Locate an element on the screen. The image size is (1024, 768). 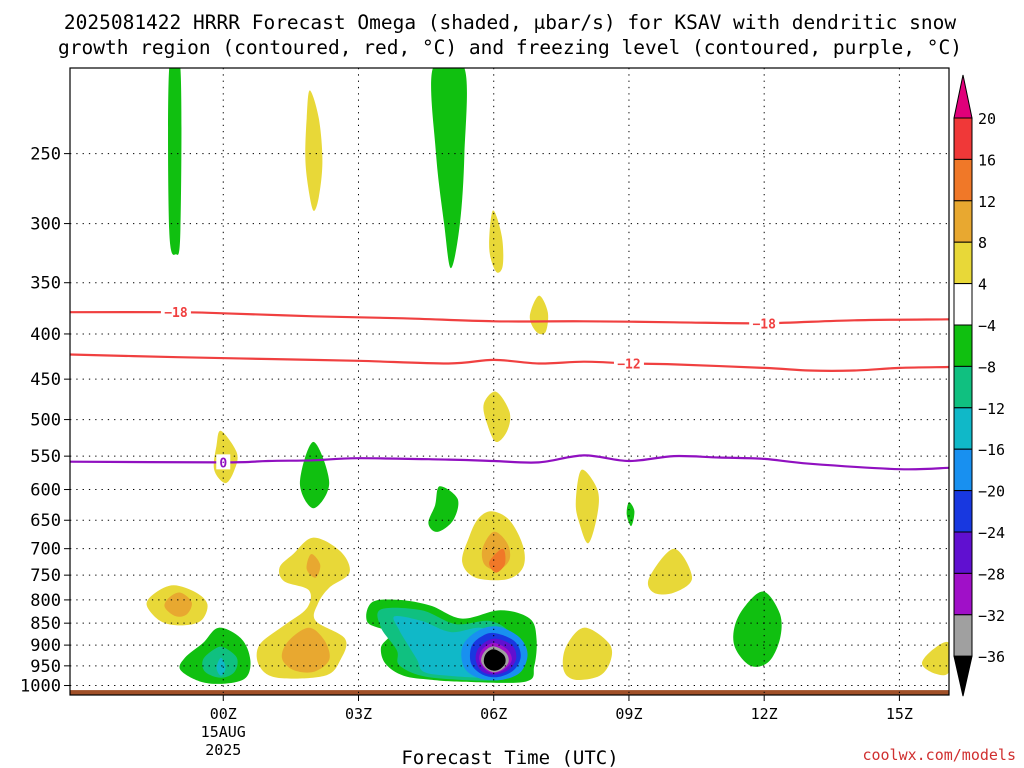
y-tick-label-950: 950 is located at coordinates (45, 667).